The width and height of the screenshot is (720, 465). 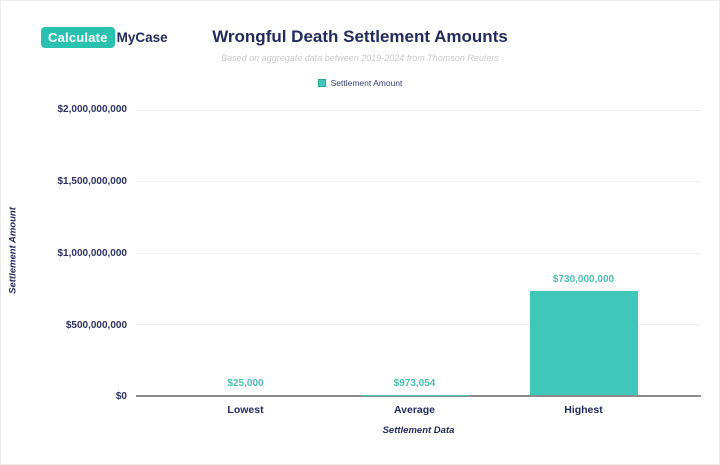 I want to click on bar-group-average: $973,054, so click(x=414, y=252).